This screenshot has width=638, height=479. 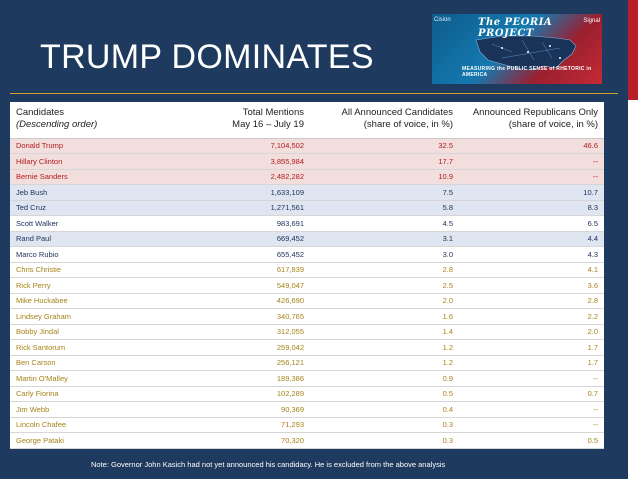 What do you see at coordinates (85, 363) in the screenshot?
I see `candidate-name-cell: Ben Carson` at bounding box center [85, 363].